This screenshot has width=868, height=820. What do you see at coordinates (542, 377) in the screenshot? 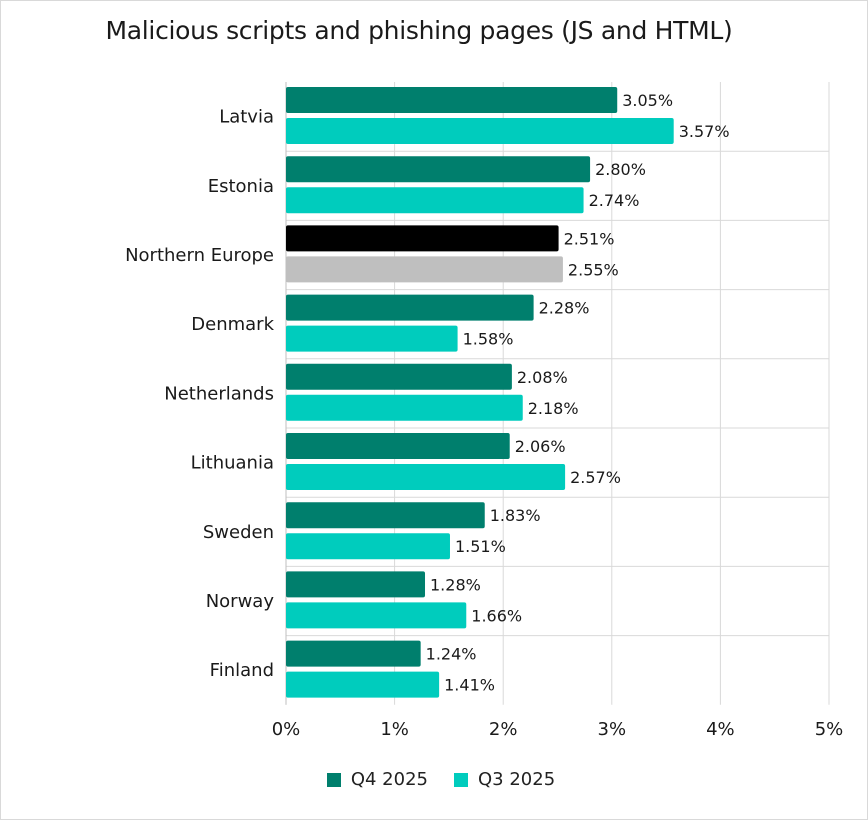
I see `data-label: 2.08%` at bounding box center [542, 377].